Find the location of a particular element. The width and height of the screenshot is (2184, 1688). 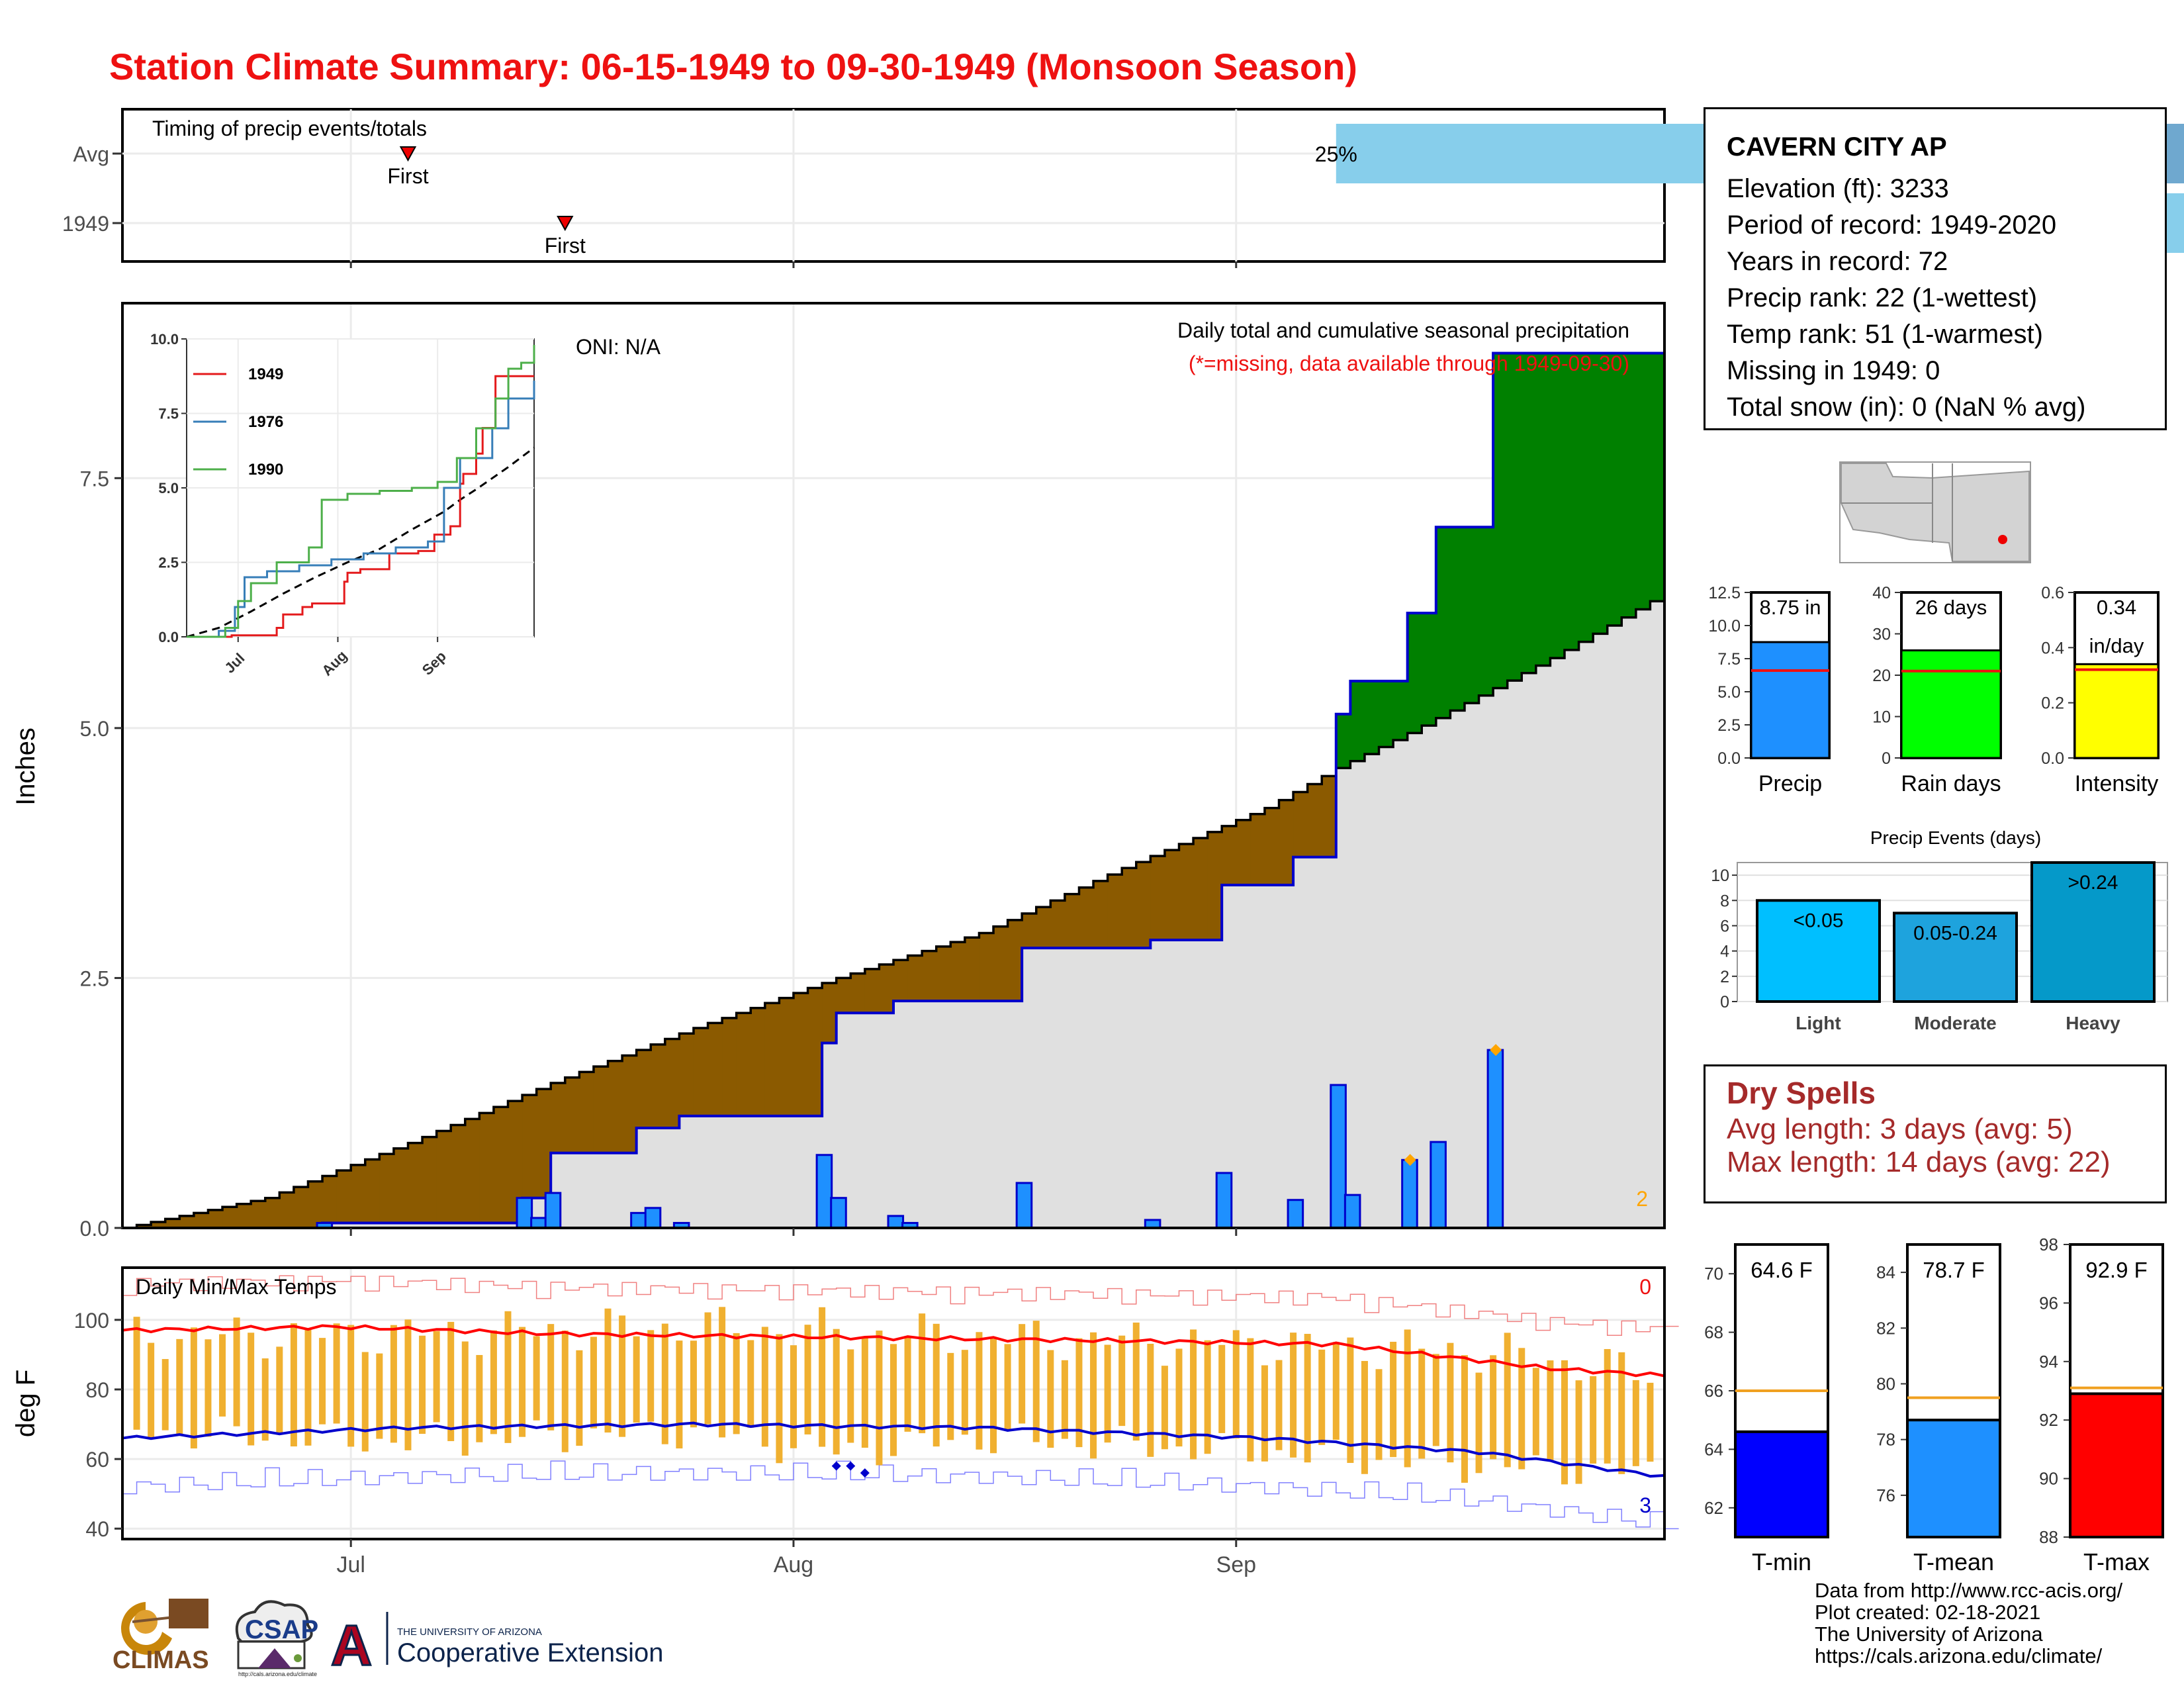

extreme-count: 2 is located at coordinates (1642, 1199).